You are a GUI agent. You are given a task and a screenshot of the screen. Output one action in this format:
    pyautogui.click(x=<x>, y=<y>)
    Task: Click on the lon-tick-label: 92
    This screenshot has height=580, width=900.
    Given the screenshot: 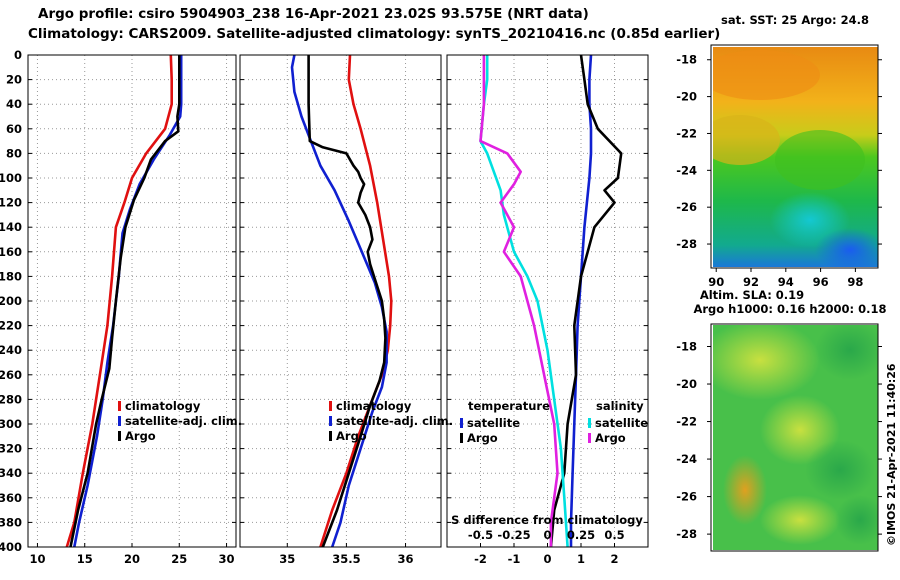 What is the action you would take?
    pyautogui.click(x=751, y=282)
    